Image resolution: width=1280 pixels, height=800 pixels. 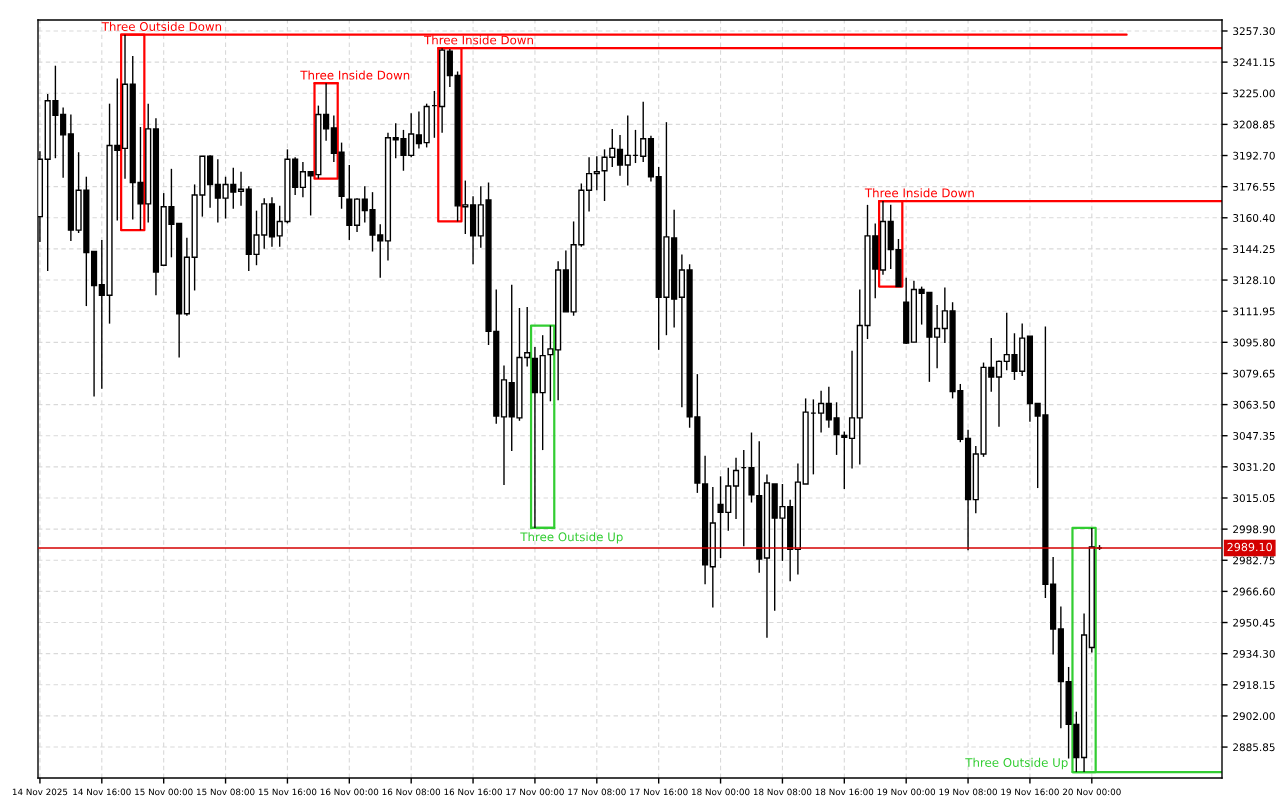 What do you see at coordinates (597, 792) in the screenshot?
I see `x-tick-label: 17 Nov 08:00` at bounding box center [597, 792].